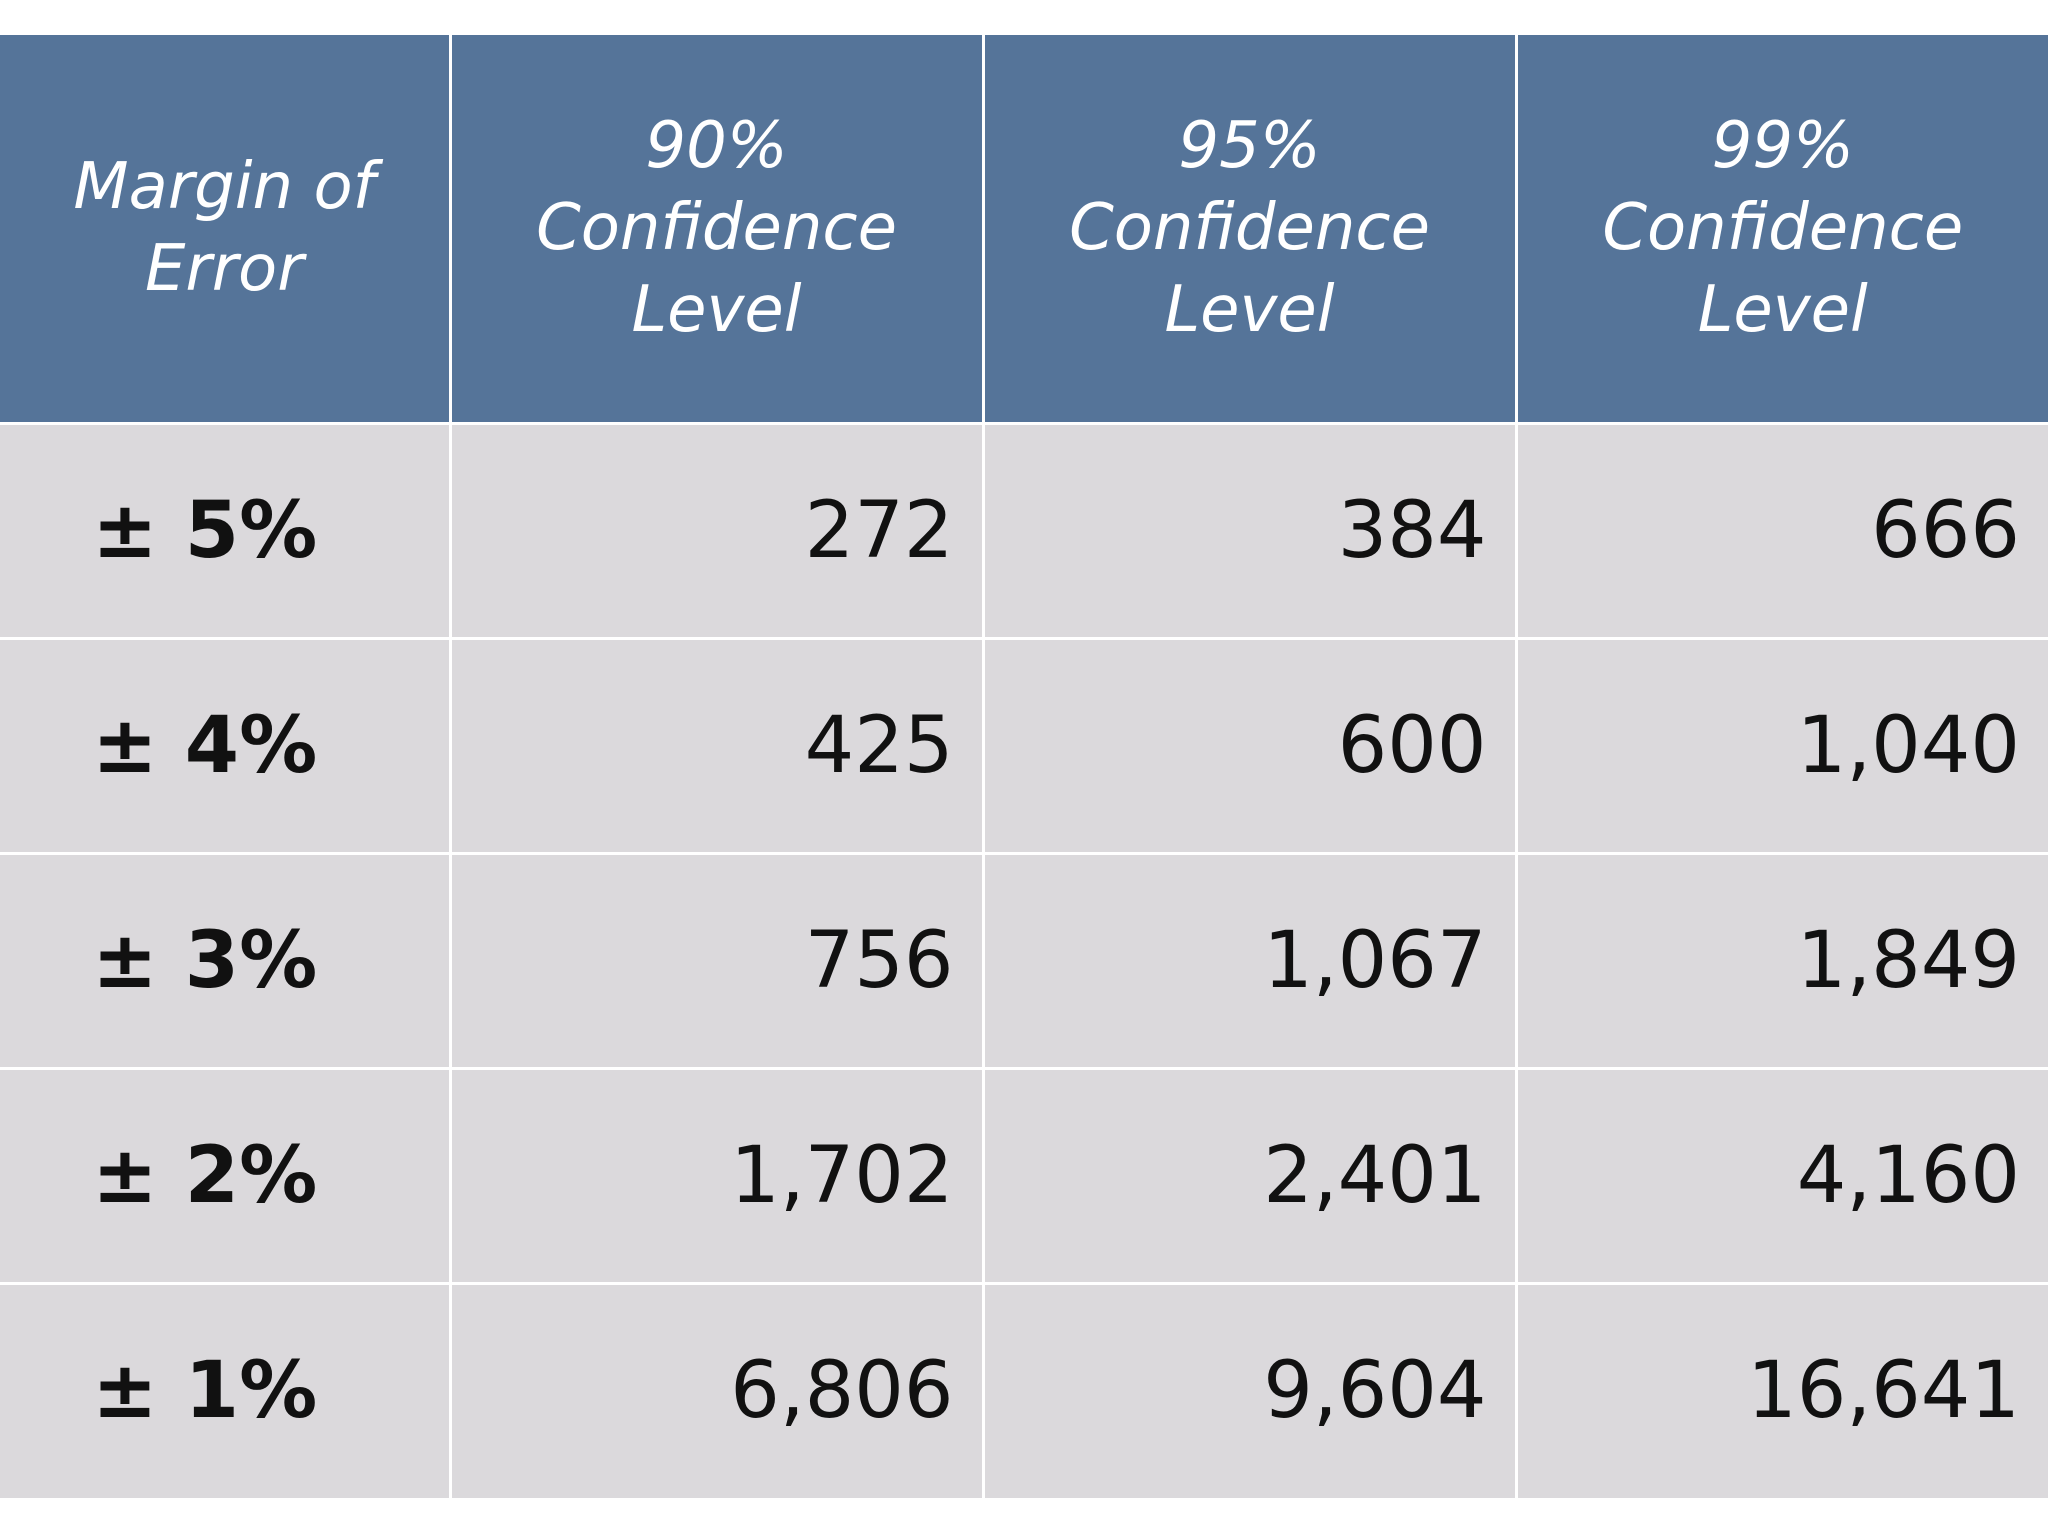 This screenshot has width=2048, height=1536. What do you see at coordinates (1250, 529) in the screenshot?
I see `sample-size-95-cell: 384` at bounding box center [1250, 529].